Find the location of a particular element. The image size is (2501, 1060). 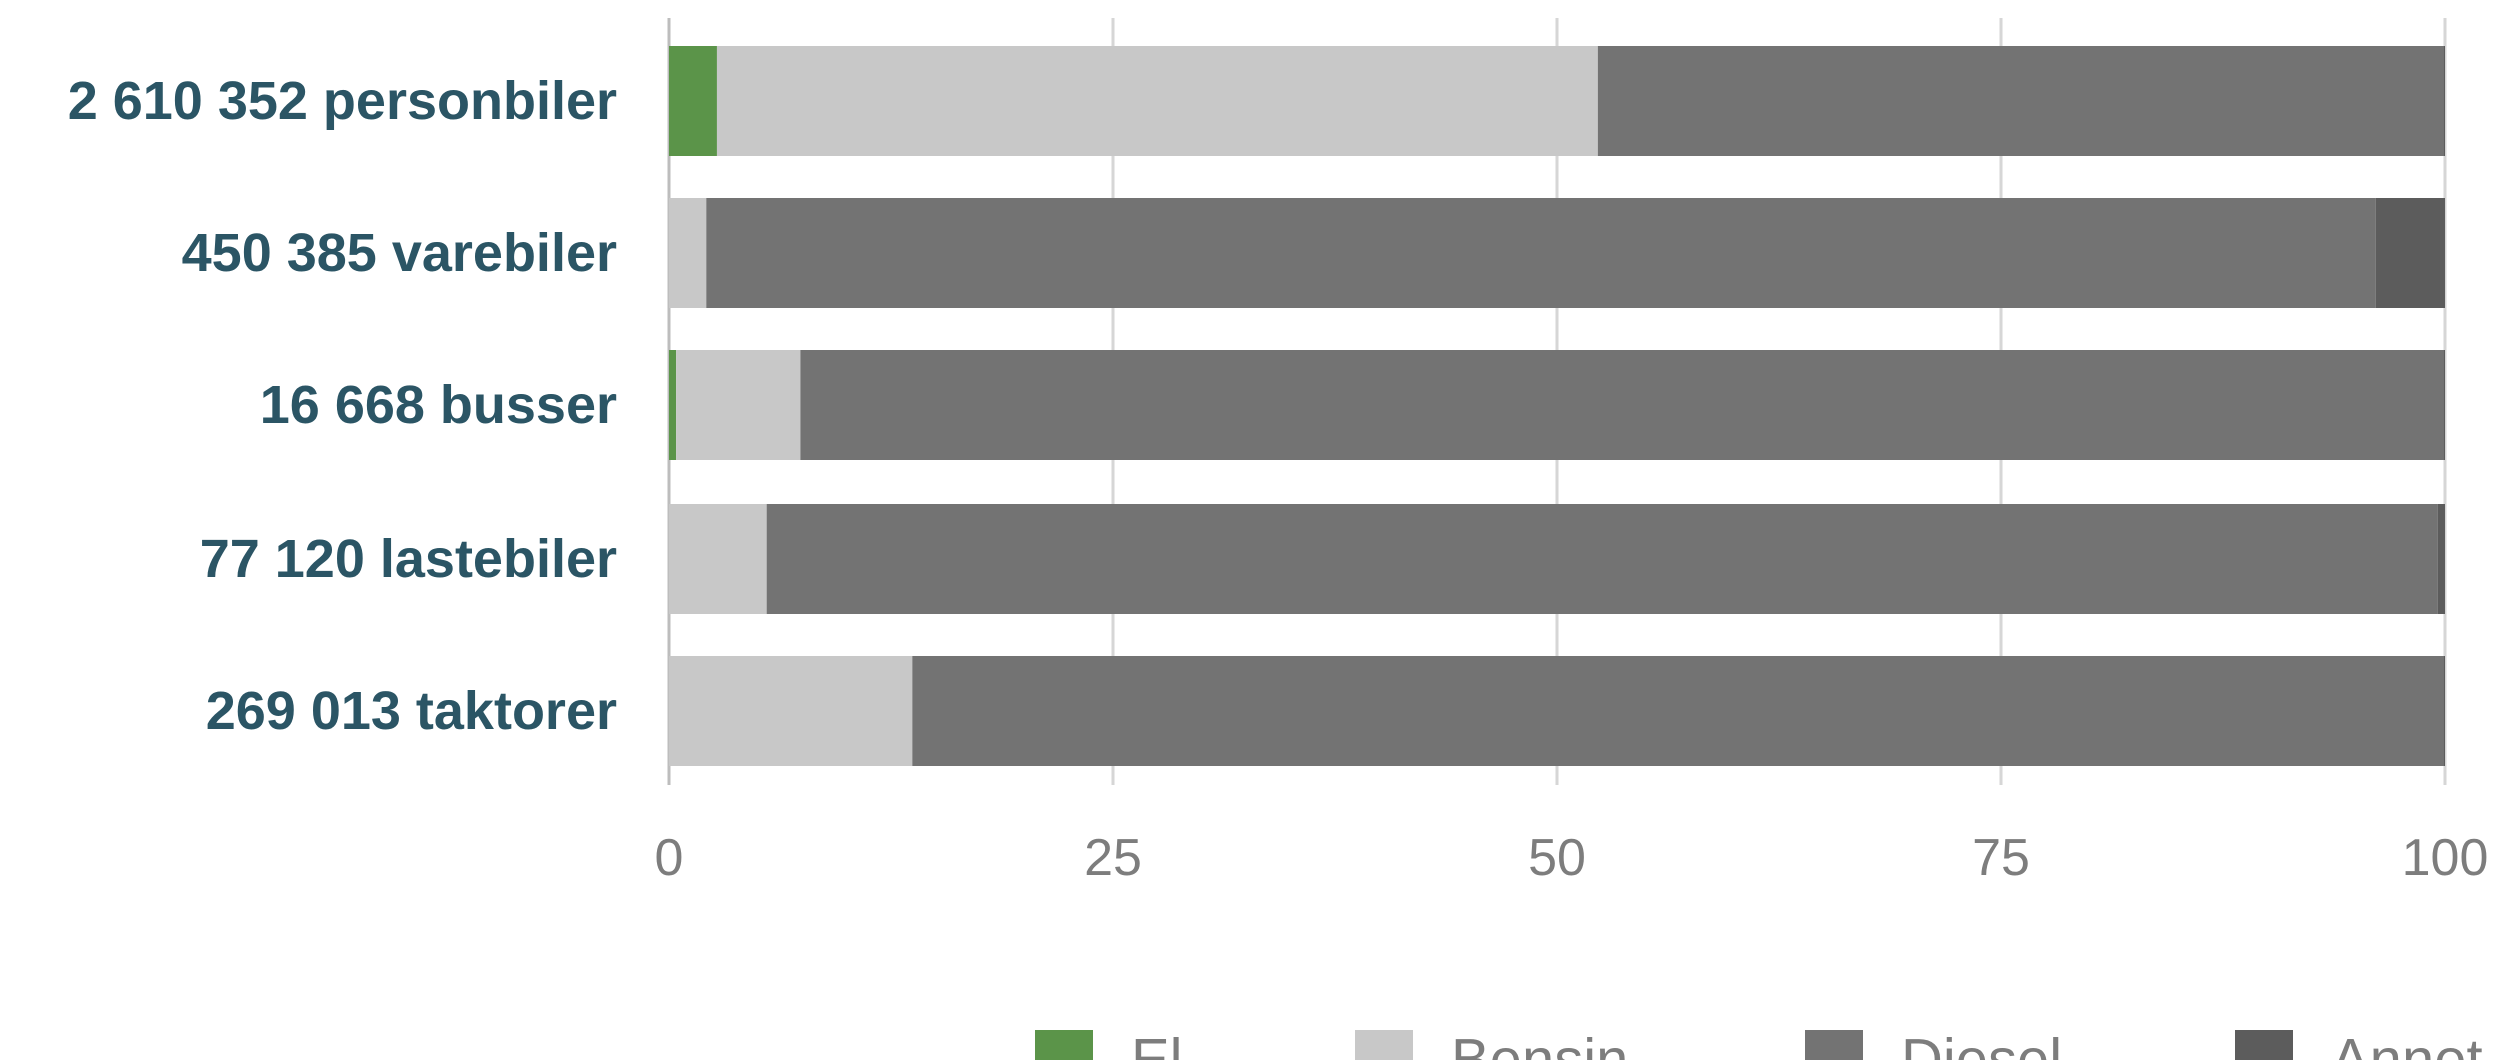

x-tick-label: 75 is located at coordinates (2001, 858).